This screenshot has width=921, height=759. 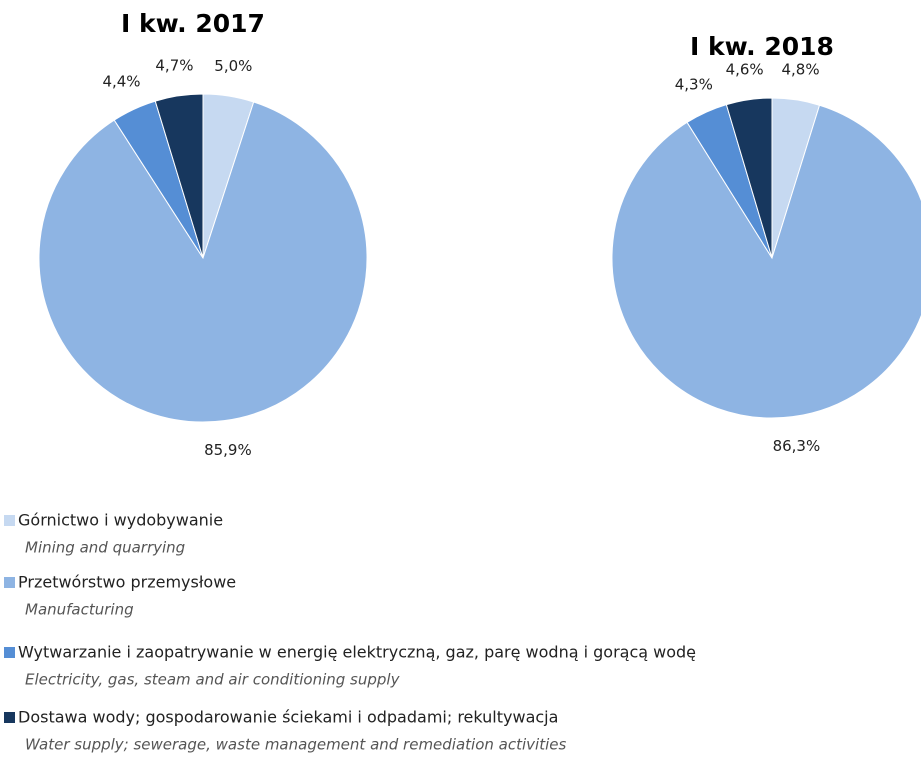 What do you see at coordinates (228, 450) in the screenshot?
I see `data-label: 85,9%` at bounding box center [228, 450].